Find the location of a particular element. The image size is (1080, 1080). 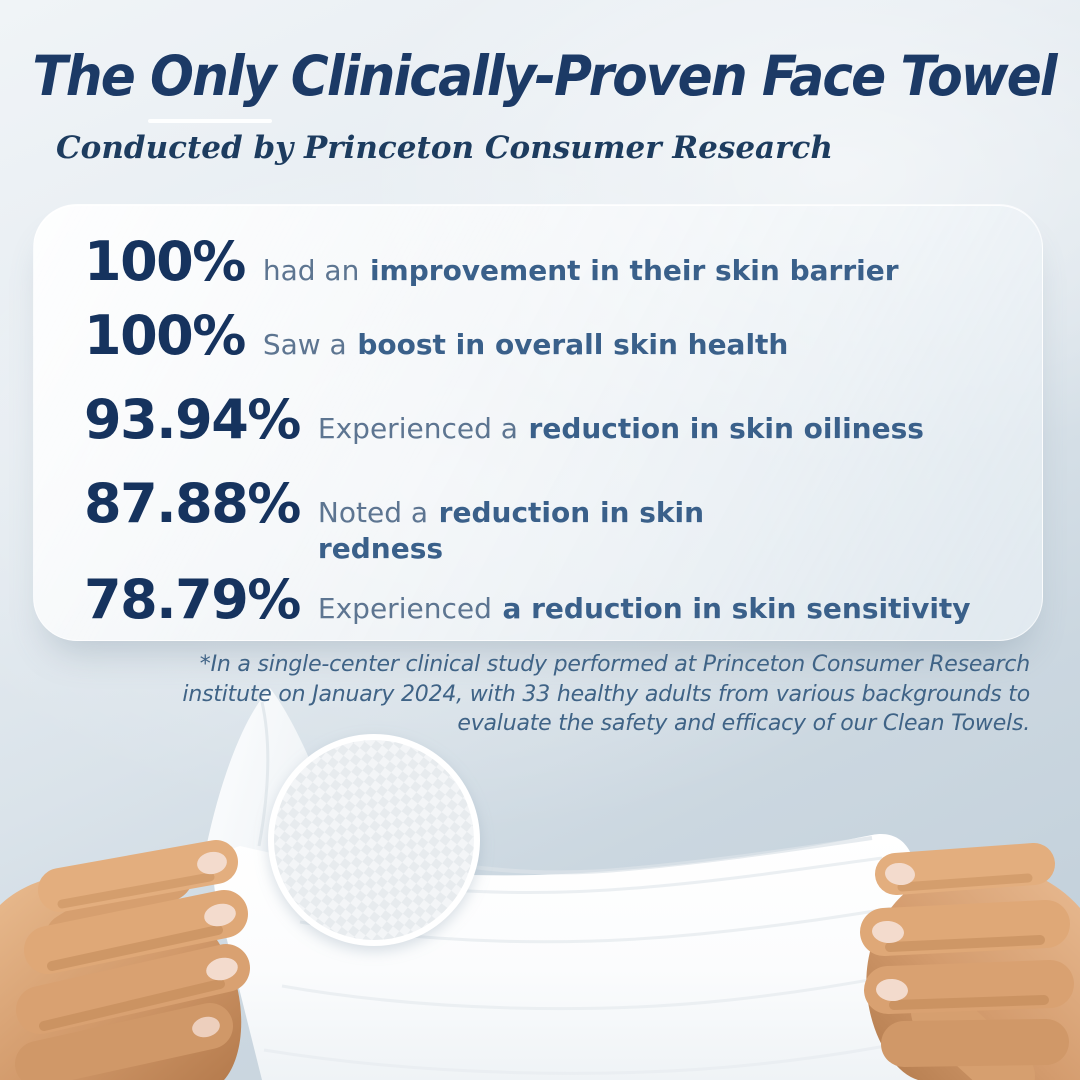

stat-bold-text: reduction in skin oiliness is located at coordinates (726, 429).